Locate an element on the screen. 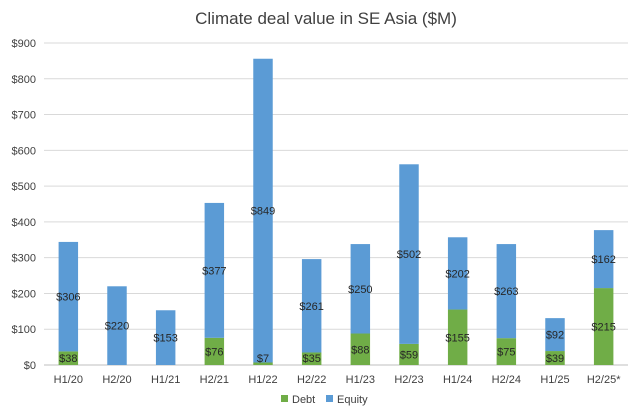  x-tick-label: H2/24 is located at coordinates (506, 380).